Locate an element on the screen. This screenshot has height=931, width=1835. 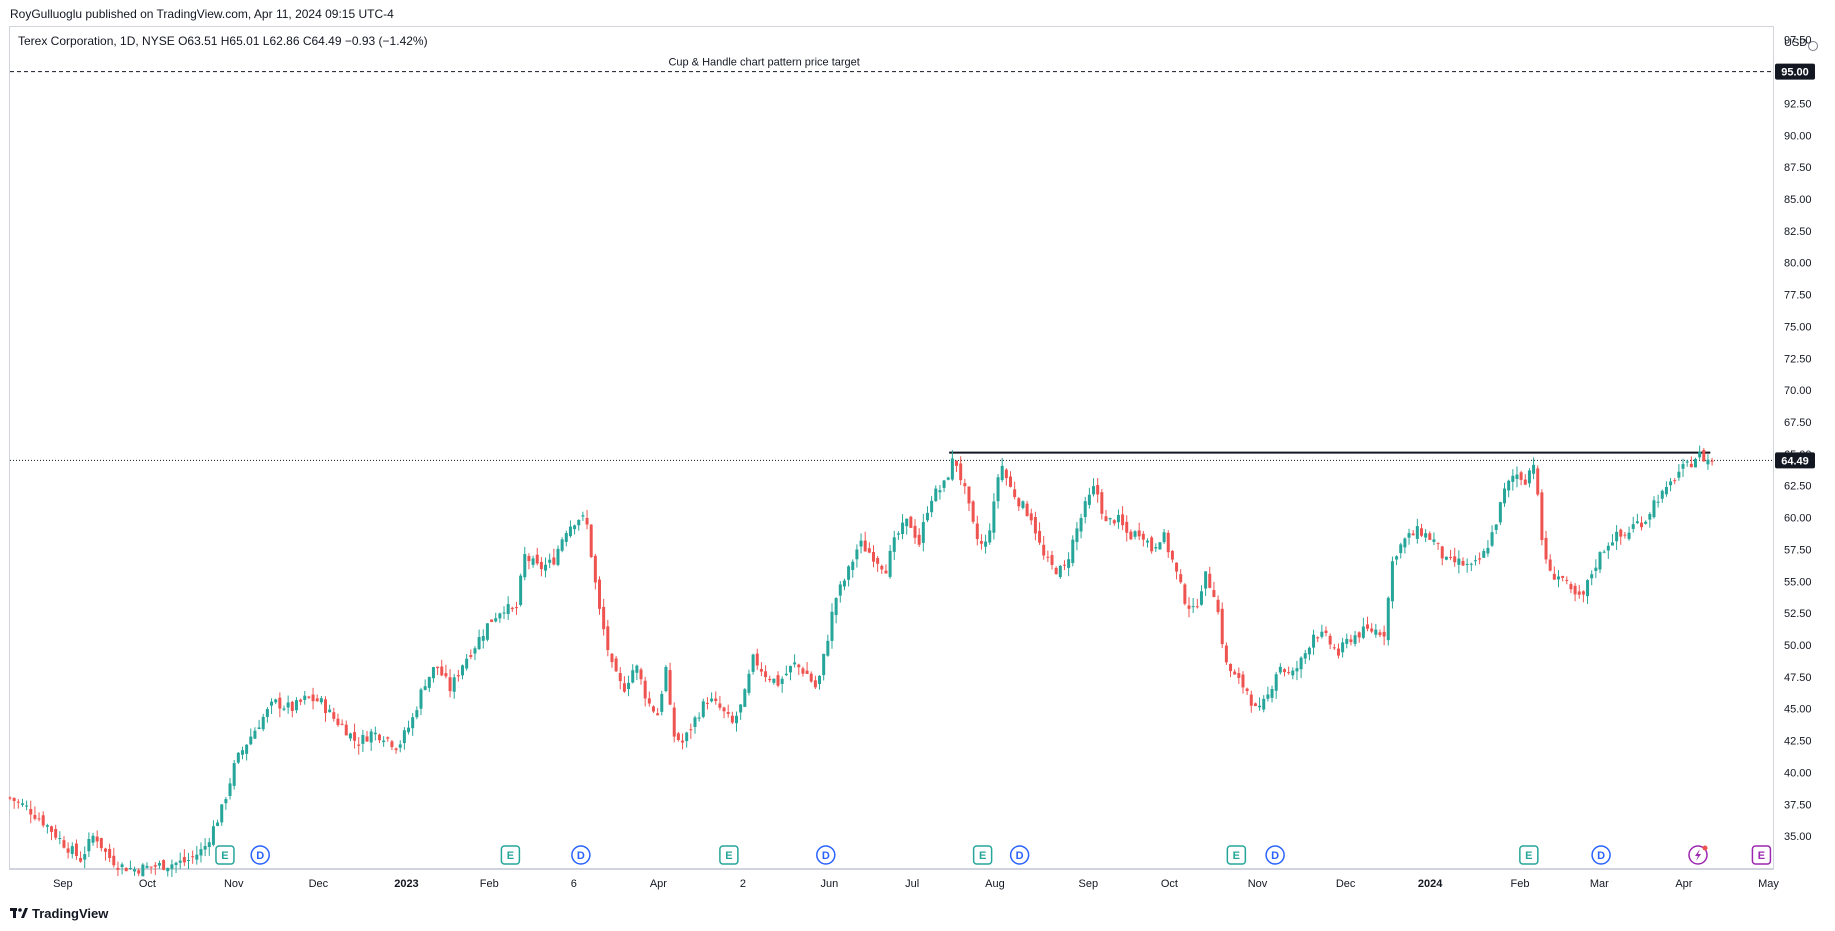
currency-label: USD is located at coordinates (1796, 43).